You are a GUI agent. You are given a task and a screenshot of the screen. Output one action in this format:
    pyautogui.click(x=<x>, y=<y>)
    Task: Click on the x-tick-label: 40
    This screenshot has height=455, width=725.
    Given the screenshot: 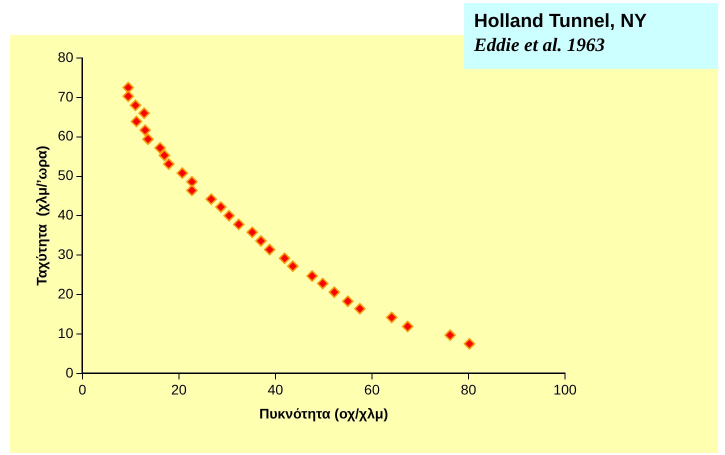 What is the action you would take?
    pyautogui.click(x=276, y=390)
    